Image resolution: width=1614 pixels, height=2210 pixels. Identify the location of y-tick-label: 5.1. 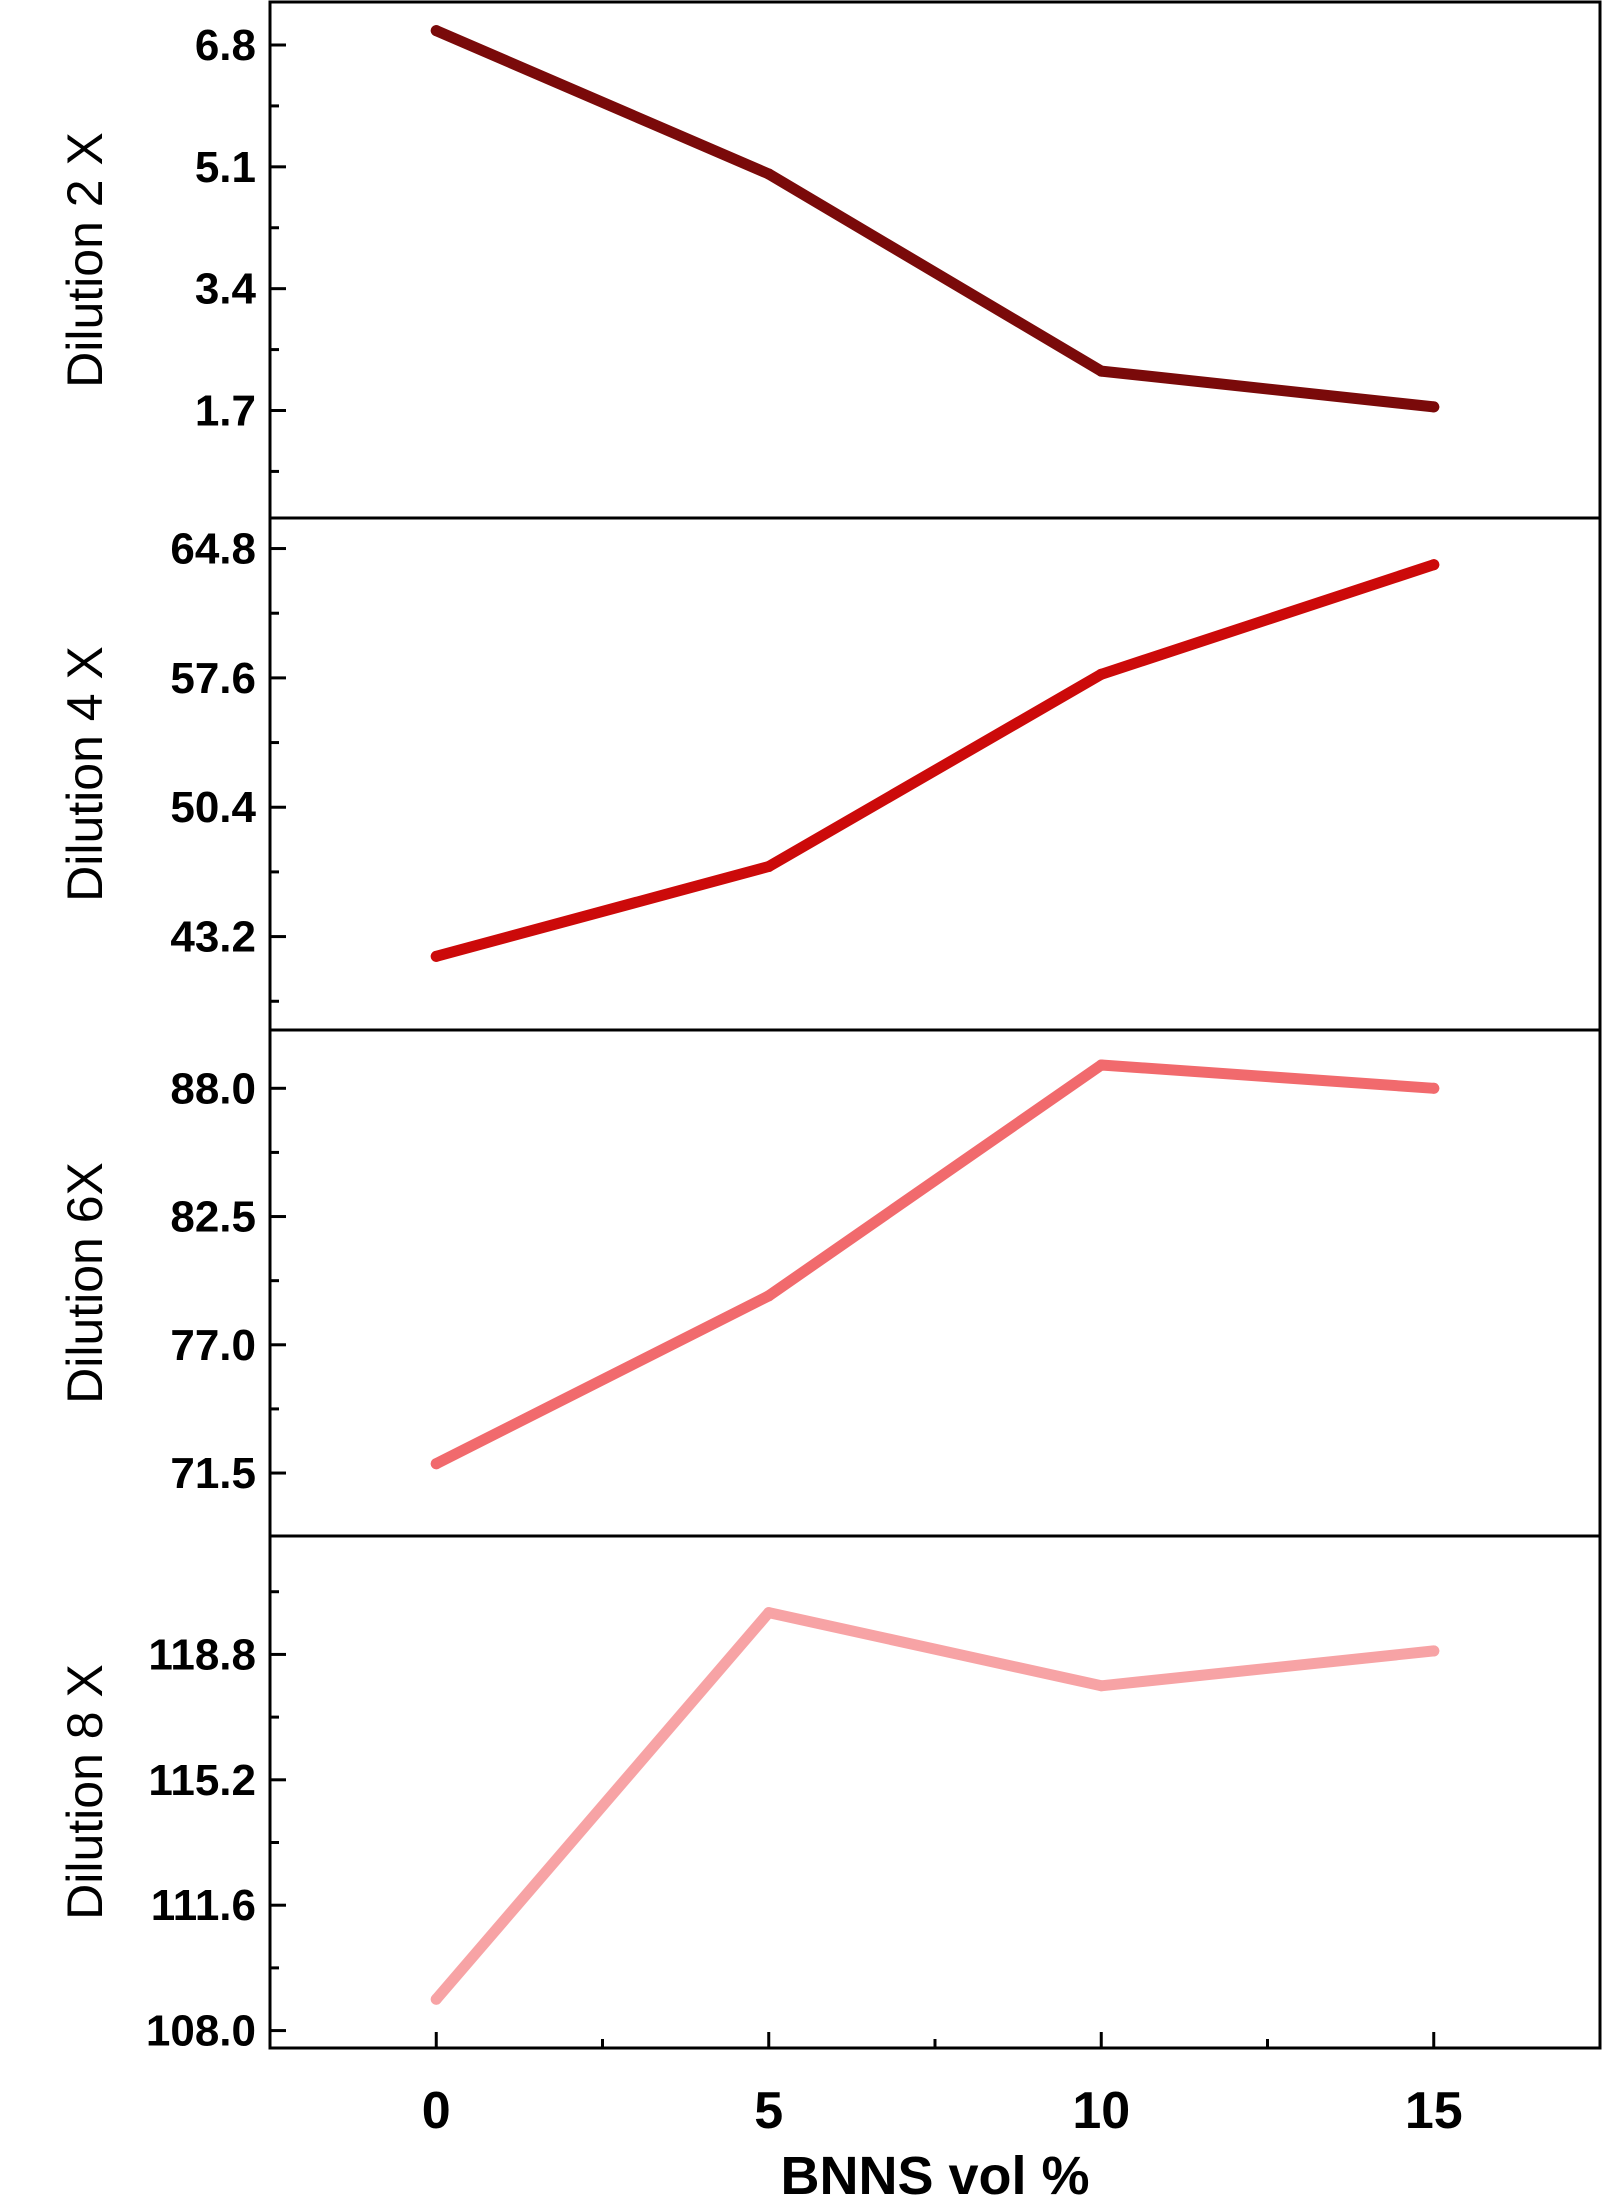
(225, 167).